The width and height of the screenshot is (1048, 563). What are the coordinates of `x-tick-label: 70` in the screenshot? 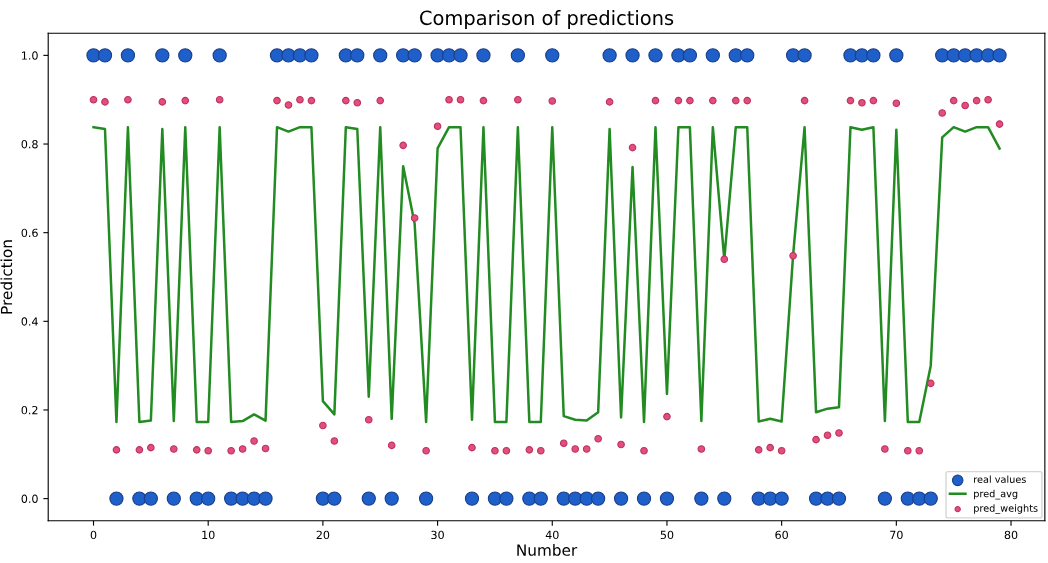 It's located at (896, 535).